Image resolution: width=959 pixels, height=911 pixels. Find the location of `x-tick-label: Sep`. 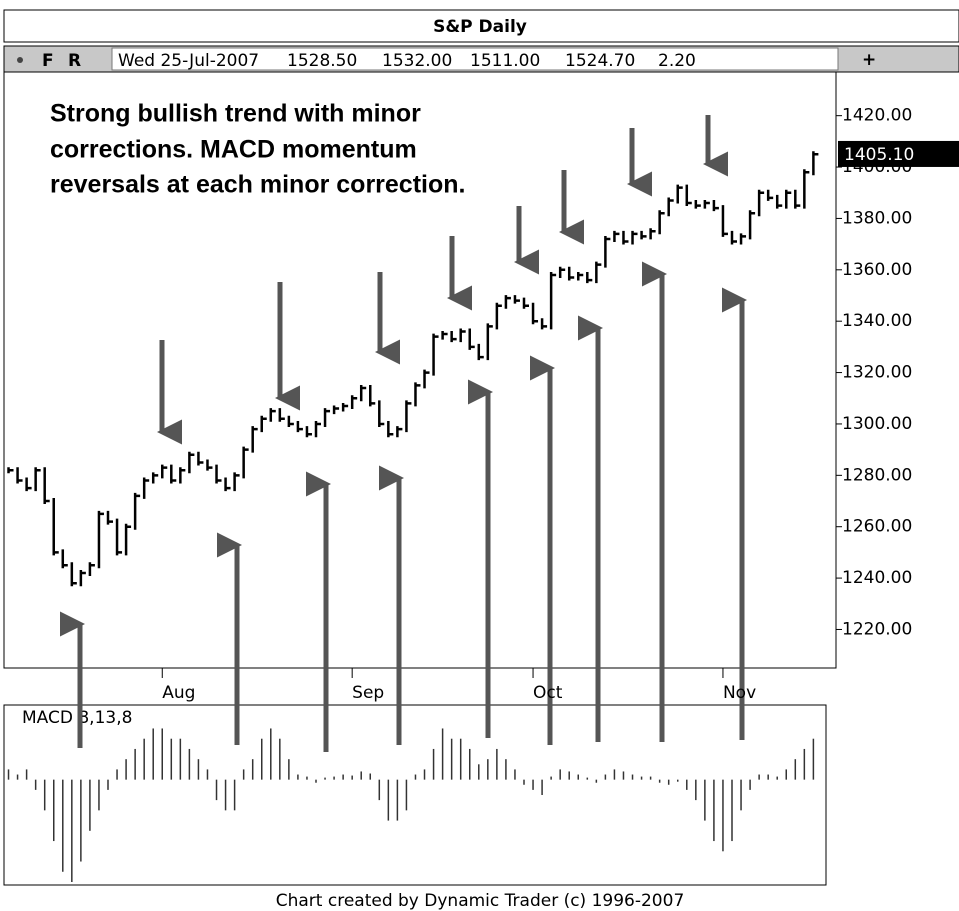

x-tick-label: Sep is located at coordinates (368, 693).